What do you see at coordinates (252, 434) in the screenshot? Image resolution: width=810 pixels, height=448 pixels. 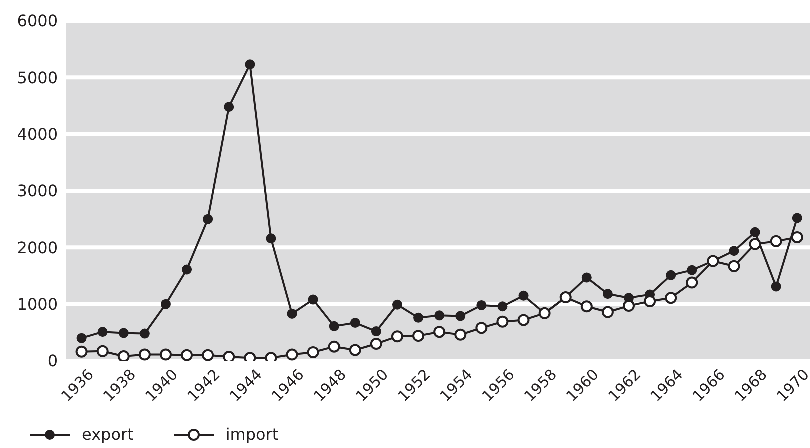 I see `legend-label: import` at bounding box center [252, 434].